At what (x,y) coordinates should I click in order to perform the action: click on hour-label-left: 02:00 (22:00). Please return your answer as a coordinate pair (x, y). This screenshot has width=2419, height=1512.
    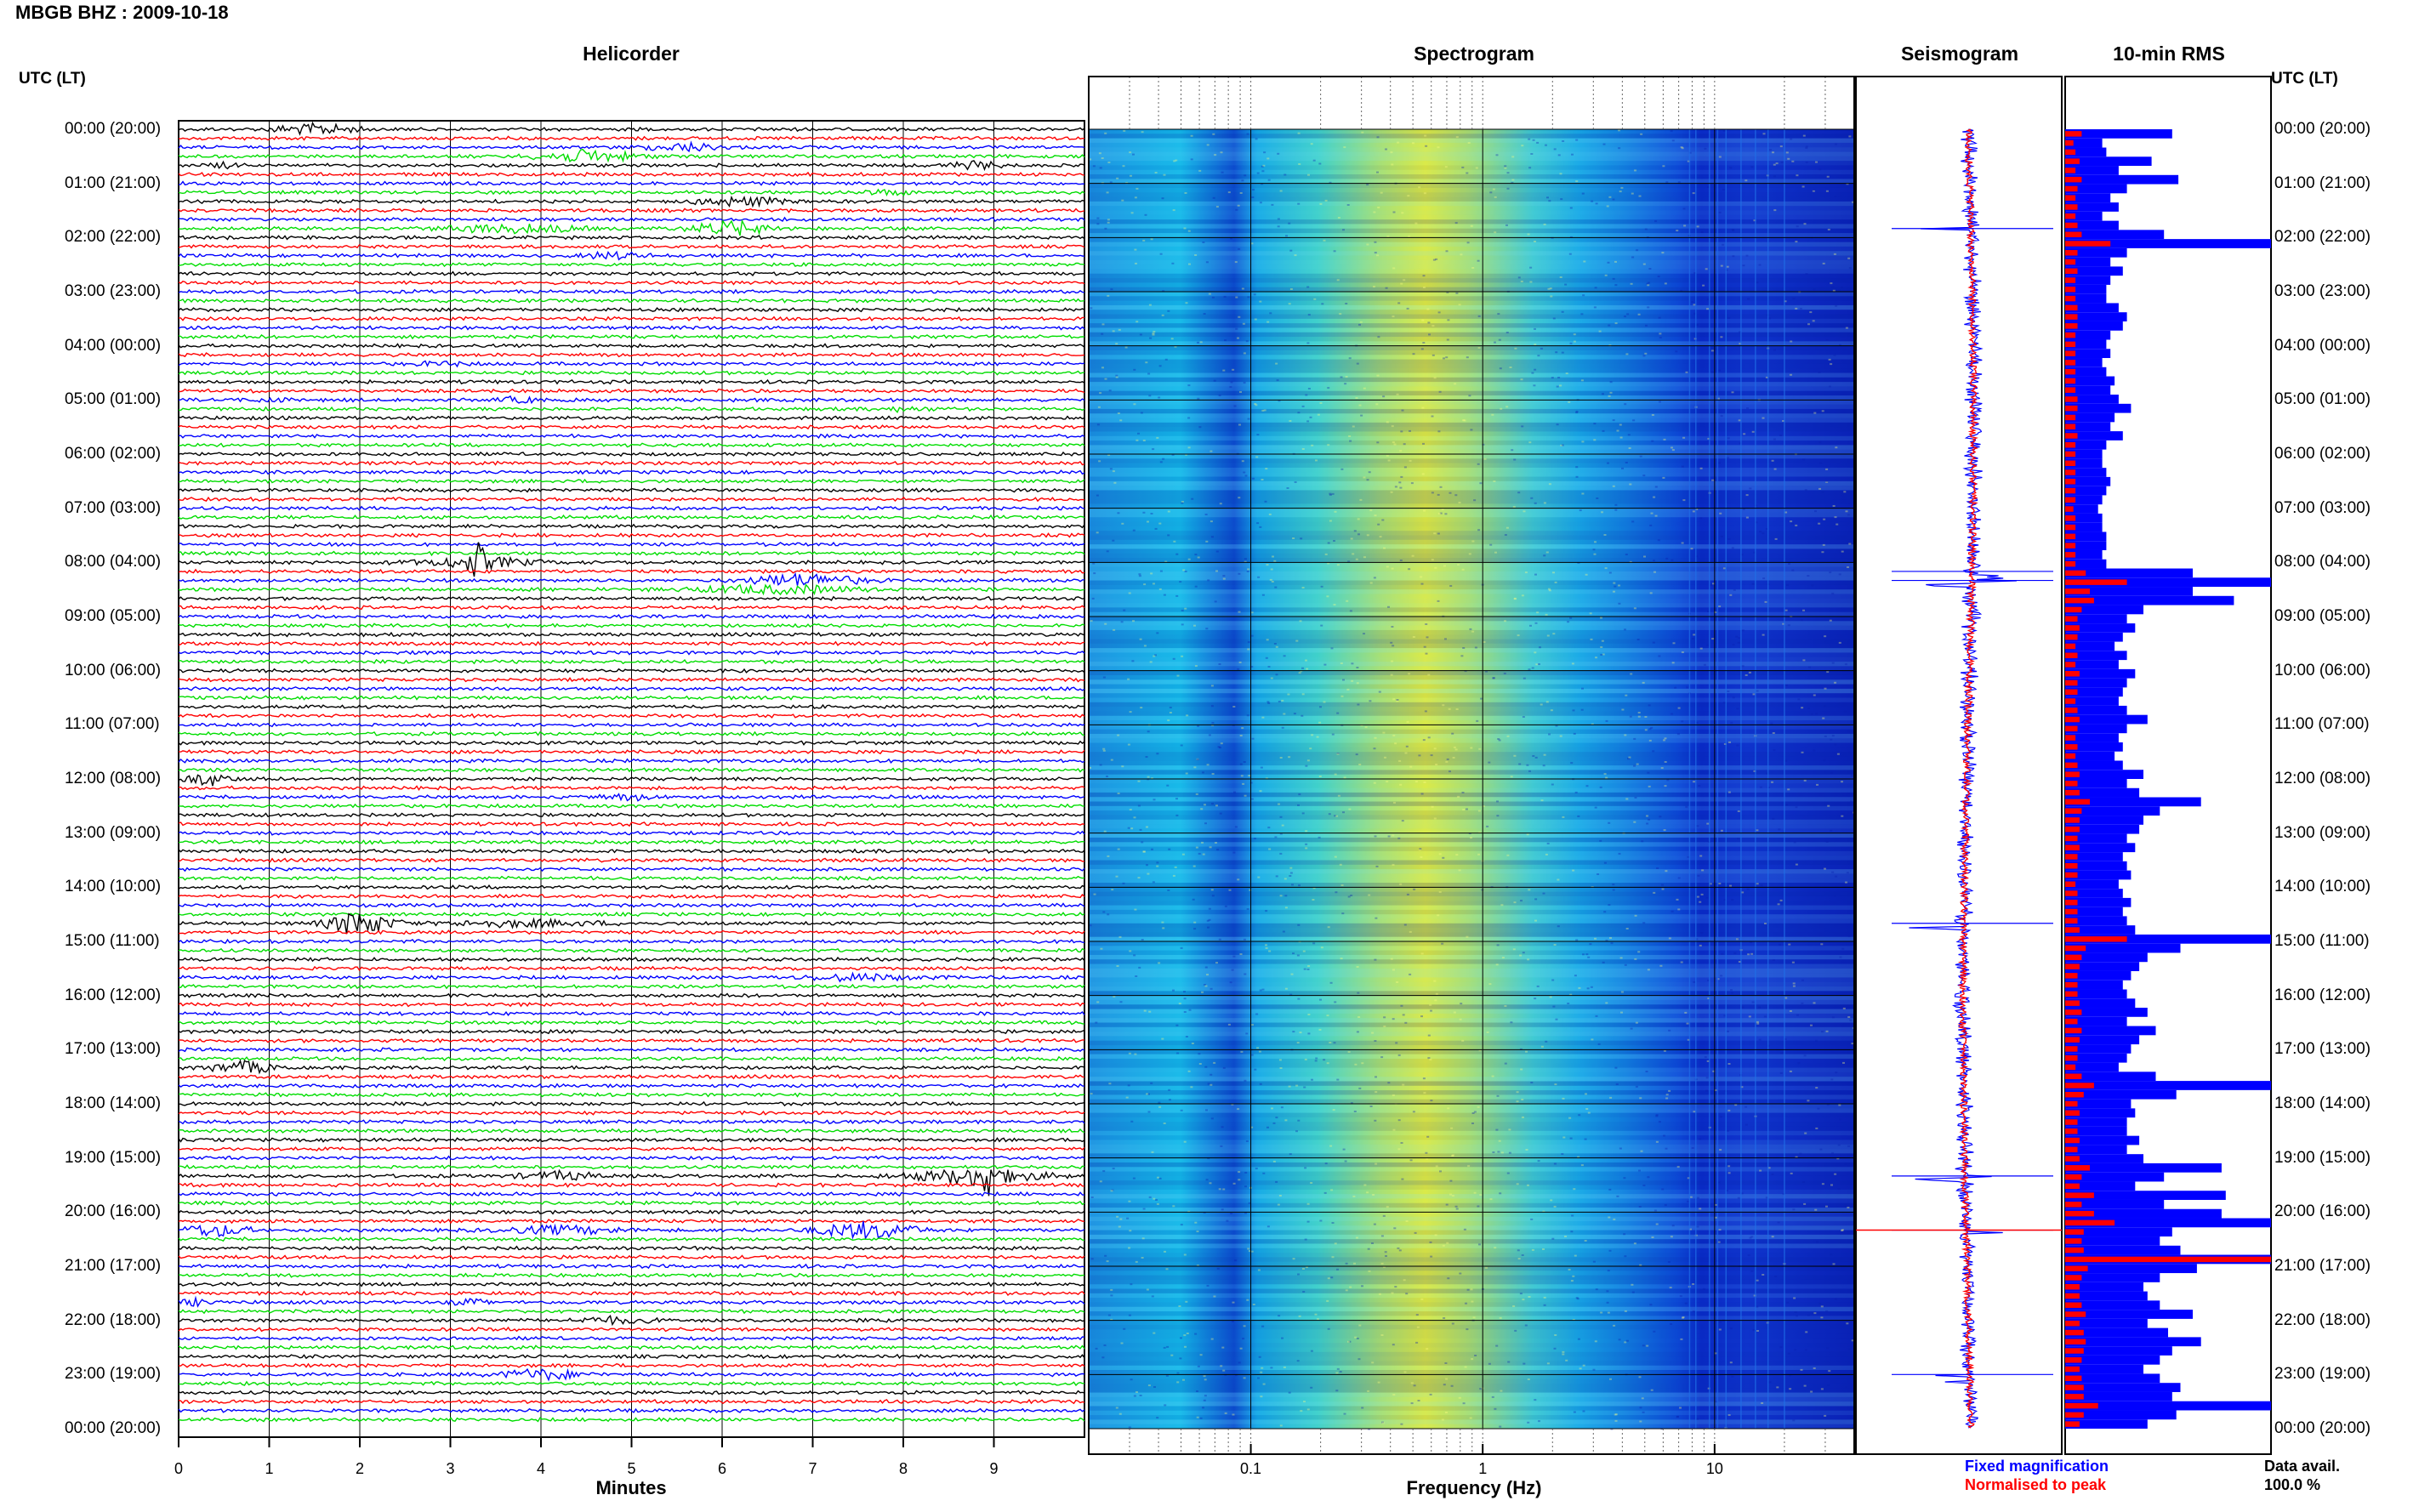
    Looking at the image, I should click on (113, 237).